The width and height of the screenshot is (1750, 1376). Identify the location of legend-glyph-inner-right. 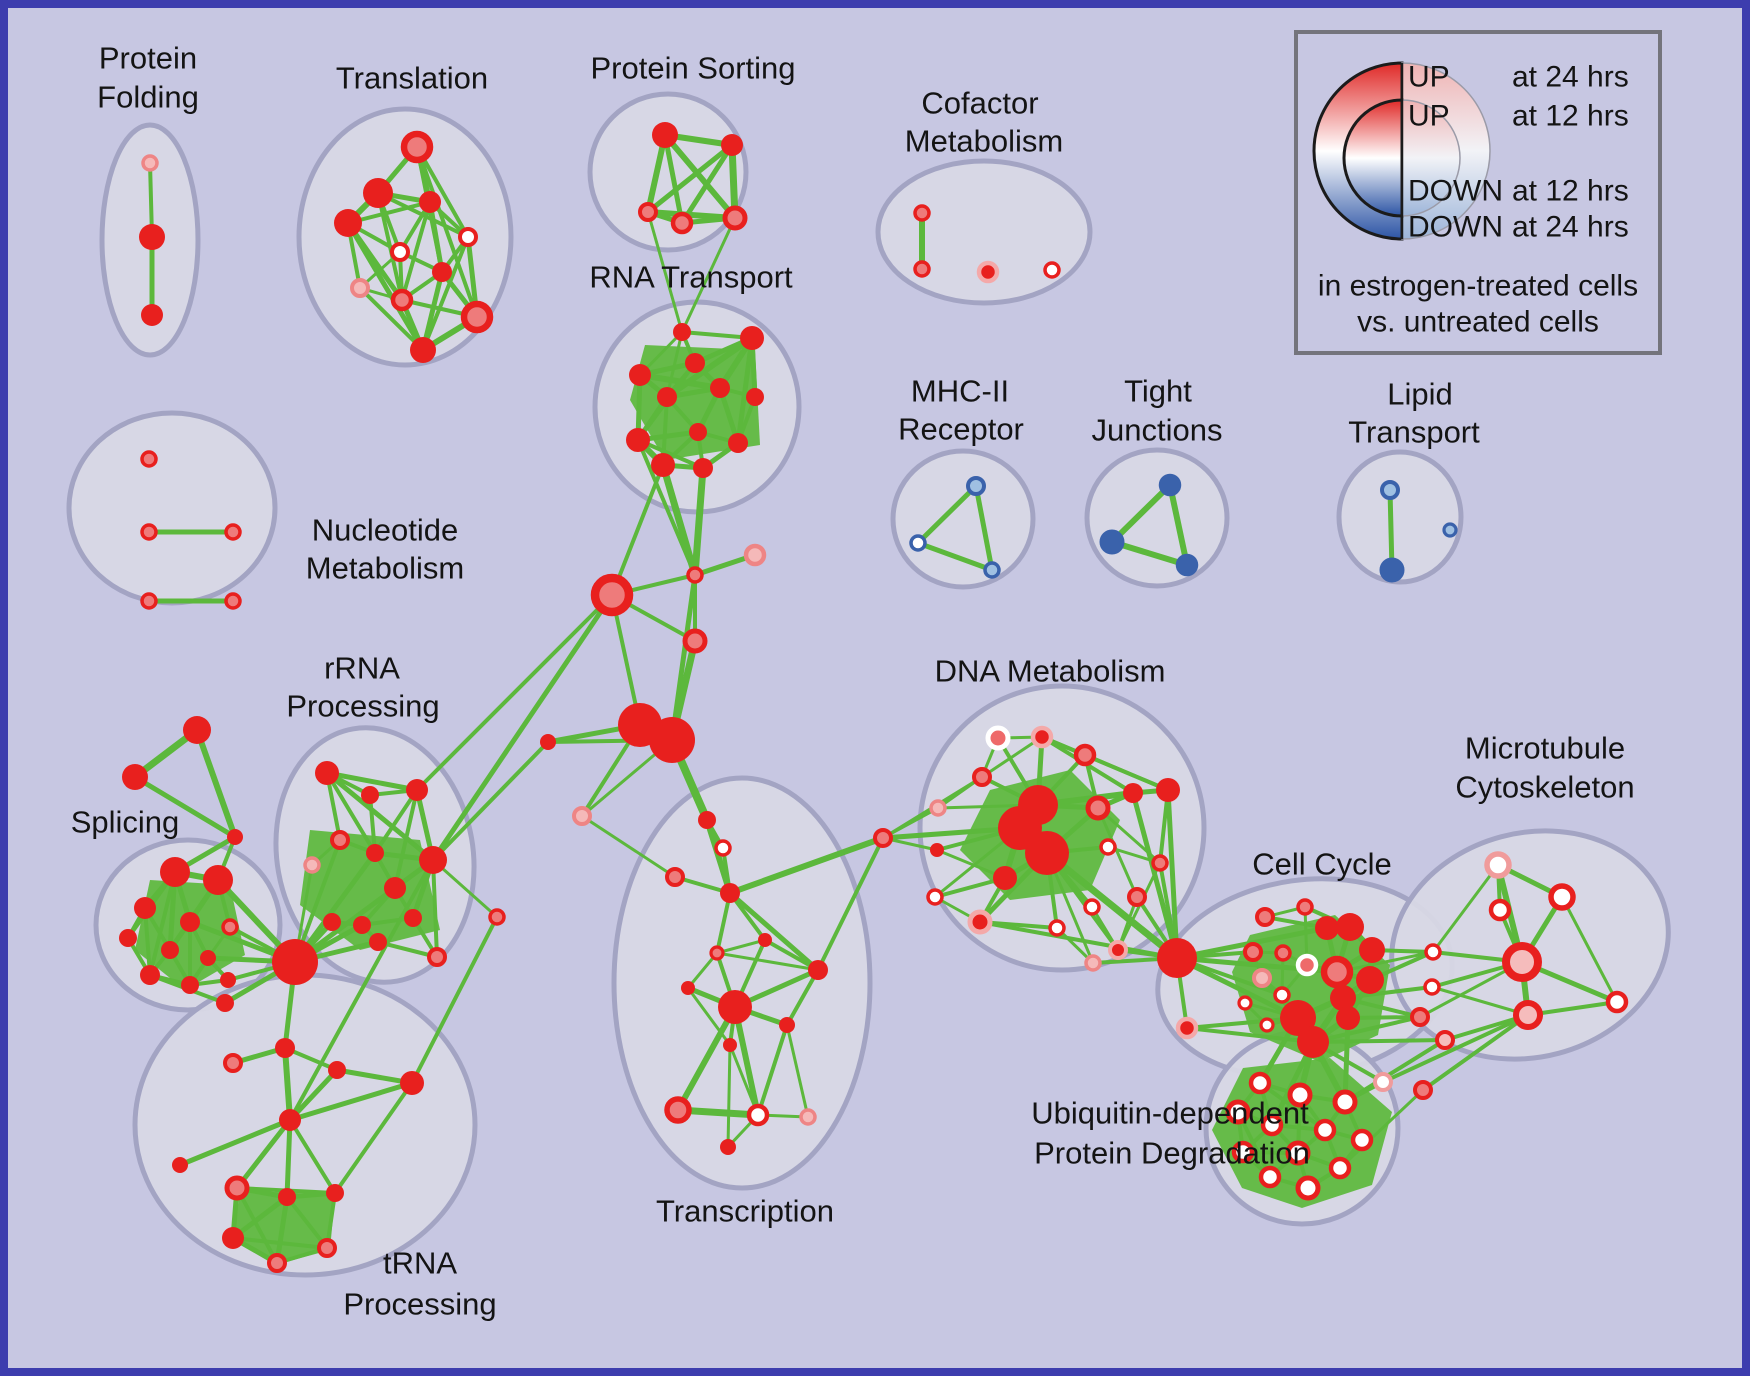
(1431, 158).